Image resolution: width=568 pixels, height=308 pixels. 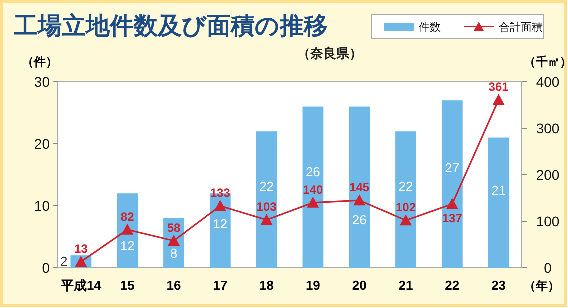 What do you see at coordinates (127, 285) in the screenshot?
I see `x-tick-label: 15` at bounding box center [127, 285].